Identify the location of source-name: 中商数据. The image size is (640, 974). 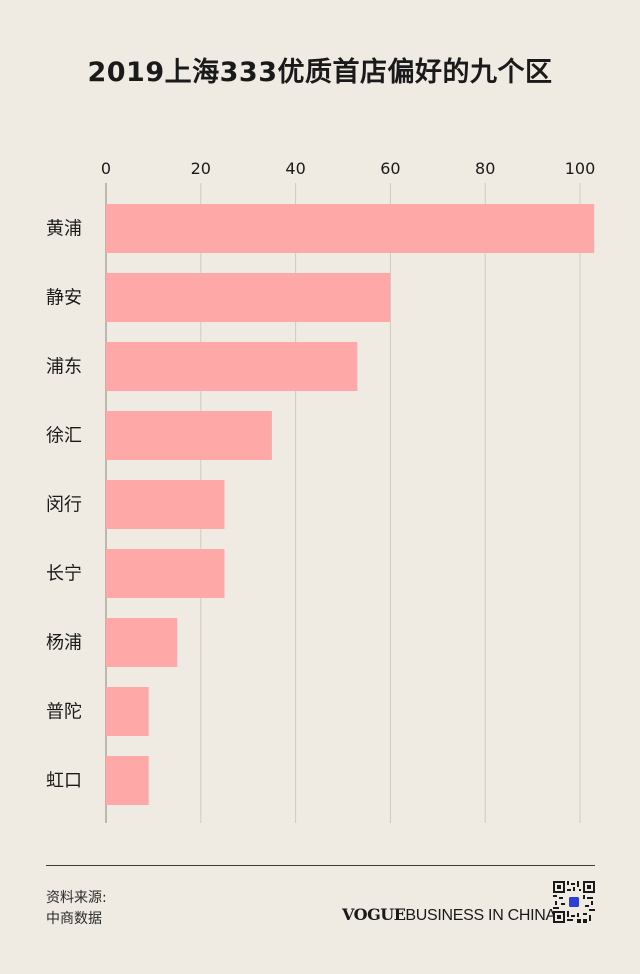
(74, 919).